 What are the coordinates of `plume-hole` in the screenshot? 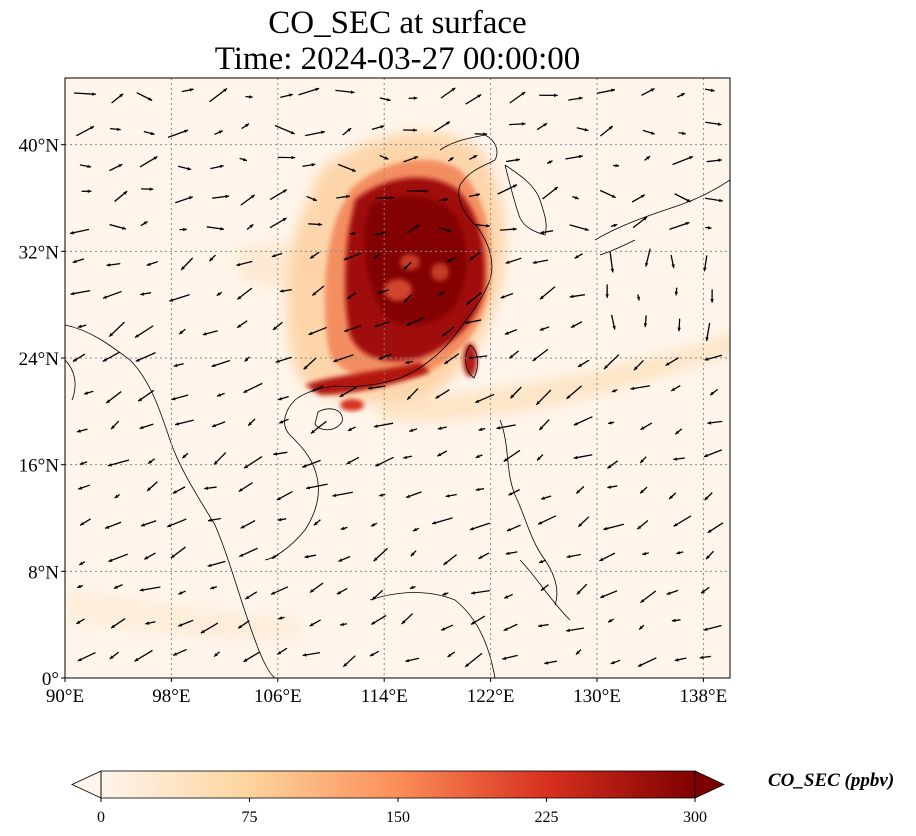 It's located at (398, 290).